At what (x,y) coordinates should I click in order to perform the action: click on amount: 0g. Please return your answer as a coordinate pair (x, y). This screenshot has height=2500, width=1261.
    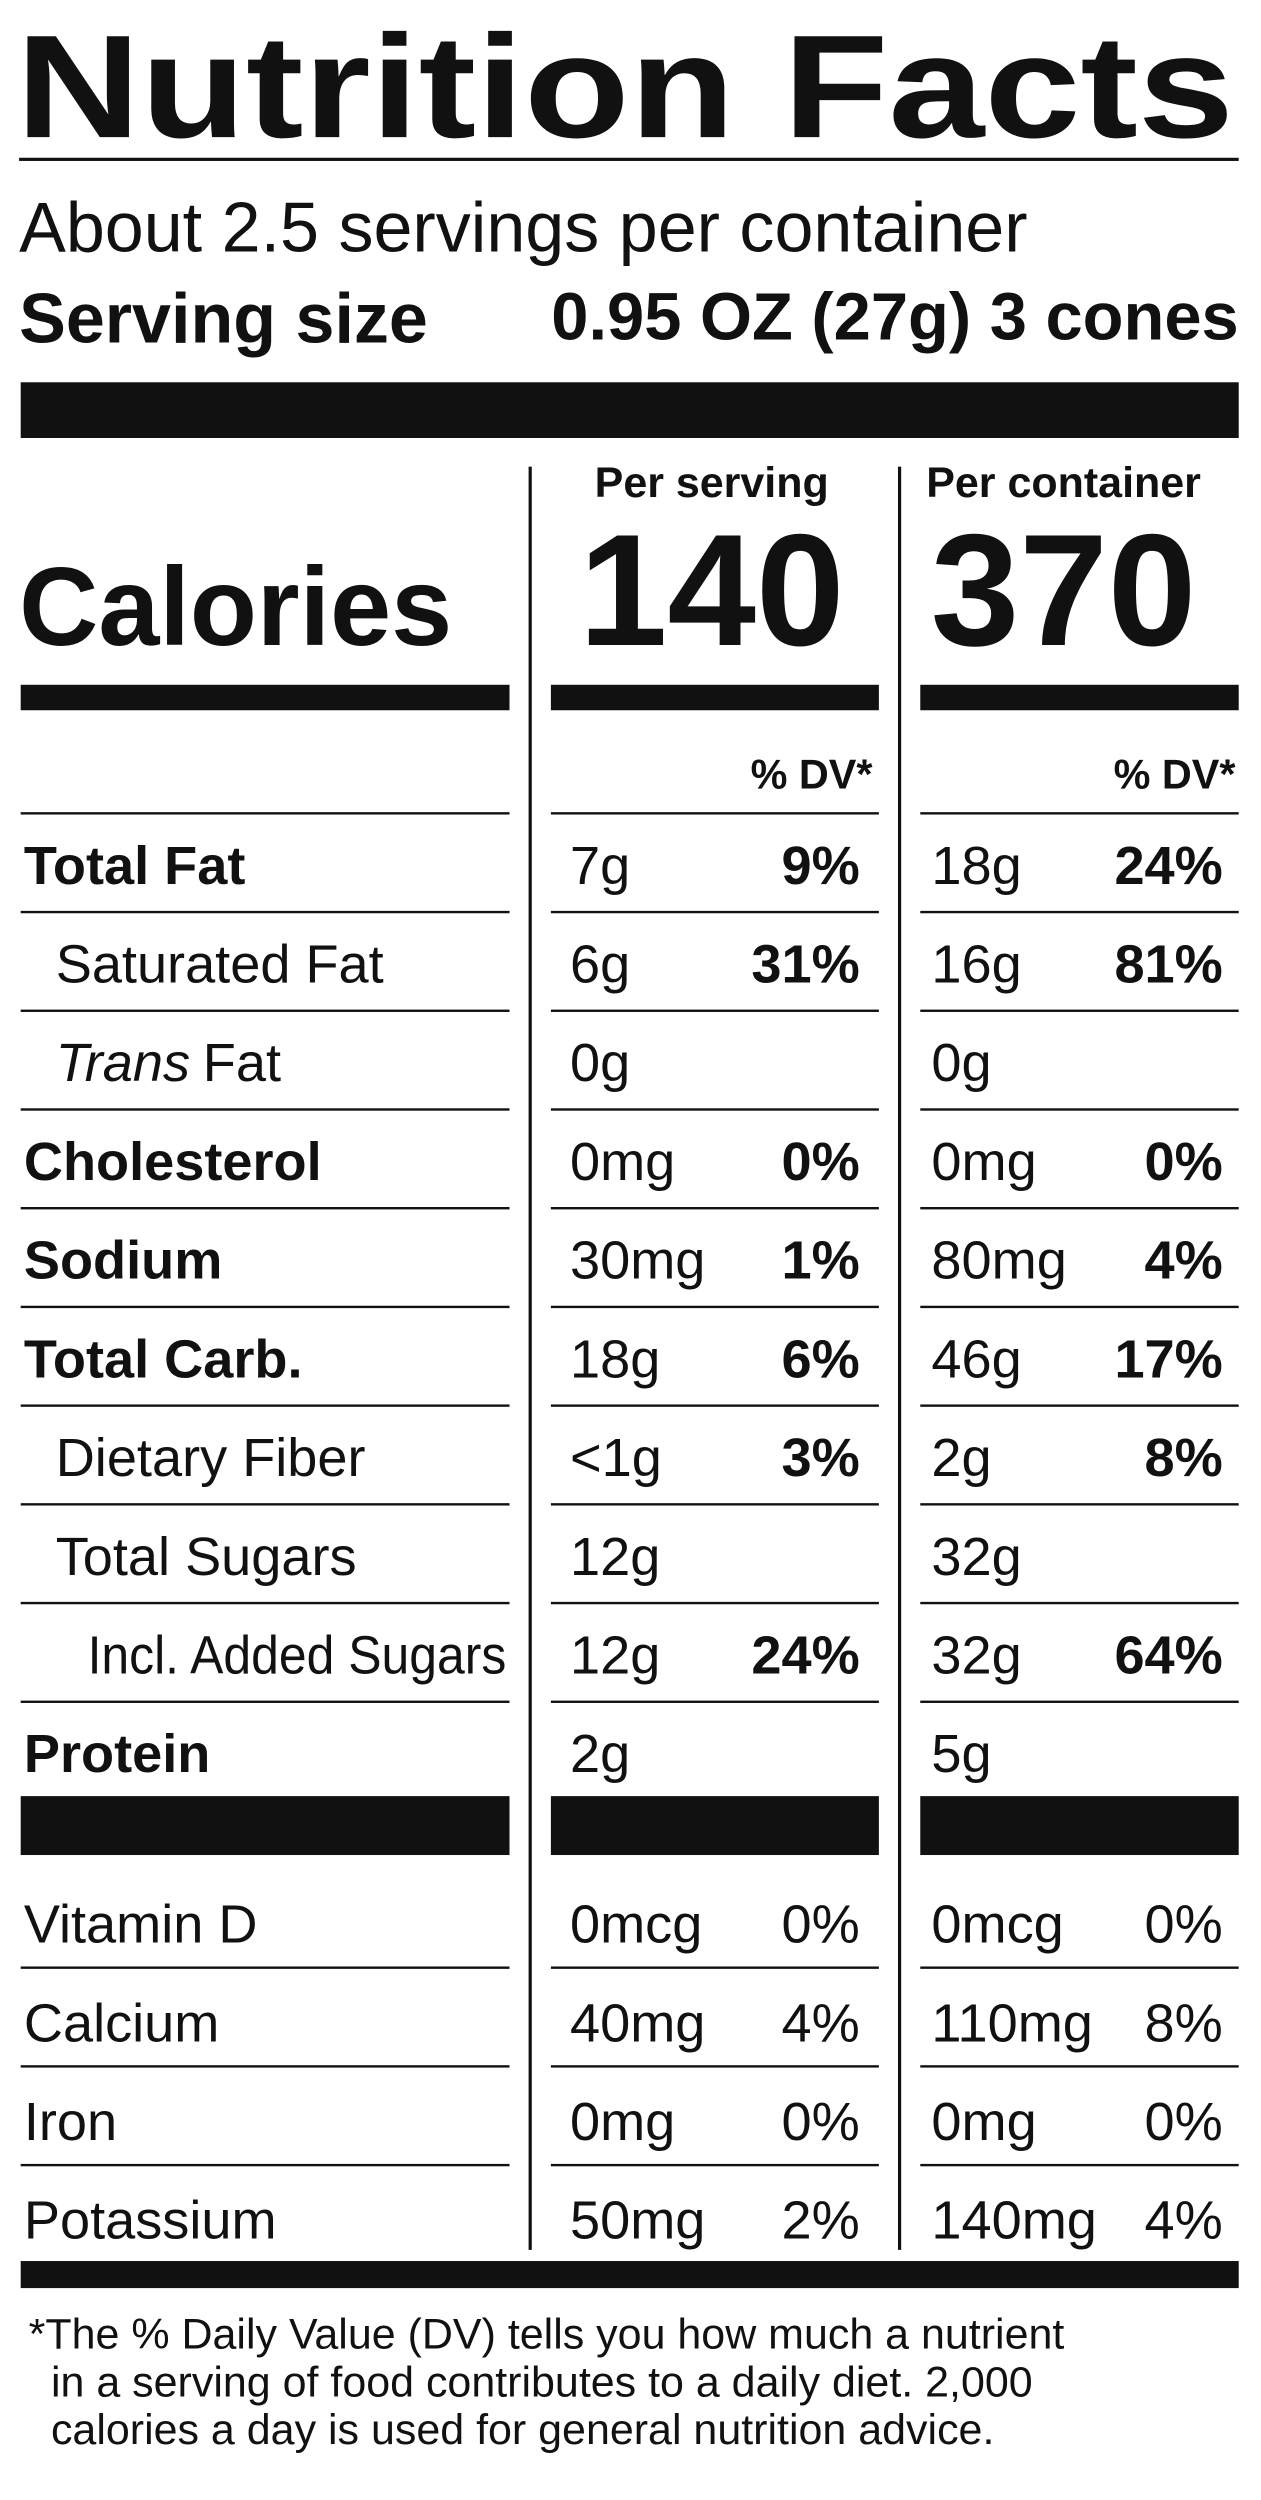
    Looking at the image, I should click on (600, 1063).